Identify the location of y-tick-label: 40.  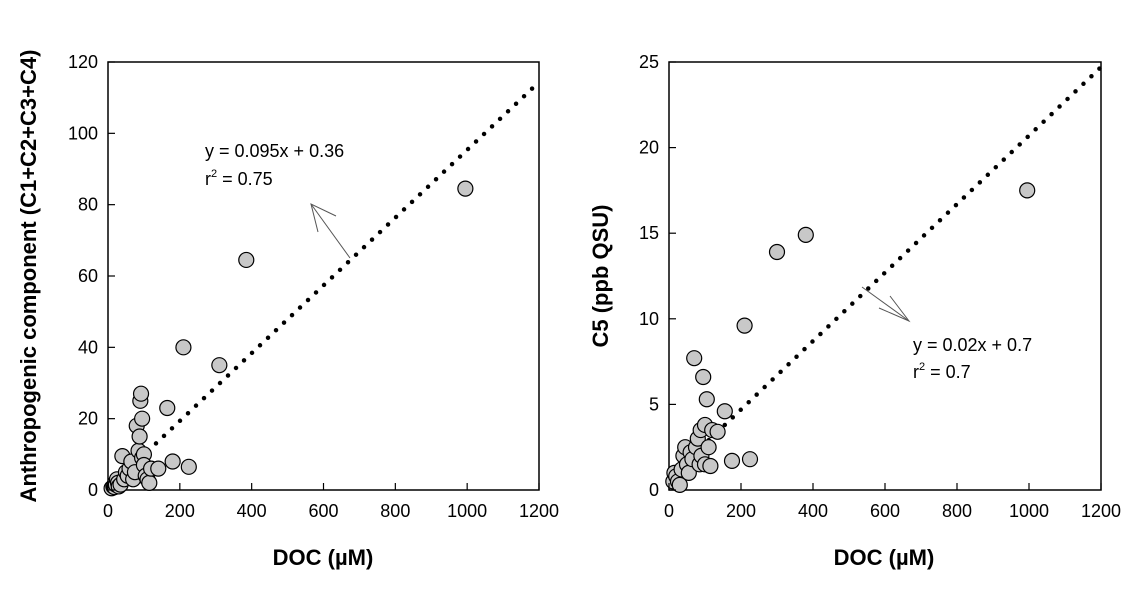
(88, 347).